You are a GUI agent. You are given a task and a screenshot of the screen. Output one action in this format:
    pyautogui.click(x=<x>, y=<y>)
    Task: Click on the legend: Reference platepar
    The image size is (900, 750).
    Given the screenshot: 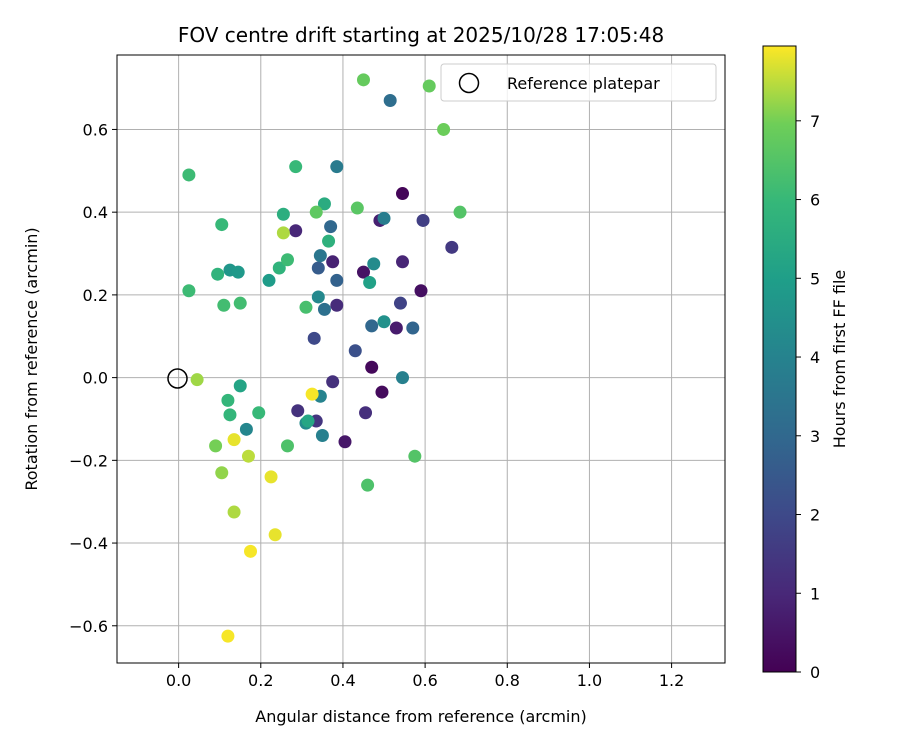 What is the action you would take?
    pyautogui.click(x=578, y=82)
    